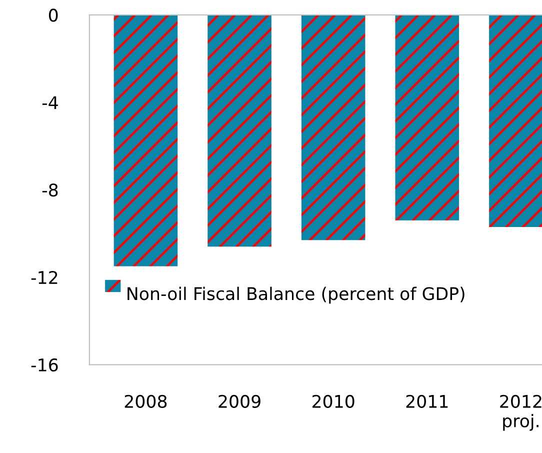  Describe the element at coordinates (333, 401) in the screenshot. I see `x-tick-label: 2010` at that location.